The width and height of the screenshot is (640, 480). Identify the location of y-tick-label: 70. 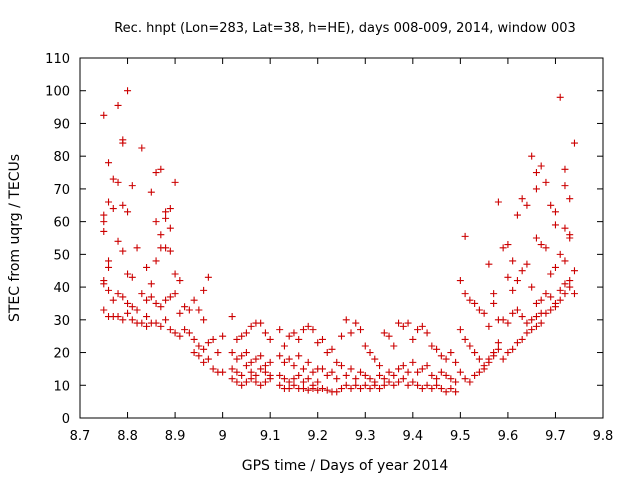
(61, 190).